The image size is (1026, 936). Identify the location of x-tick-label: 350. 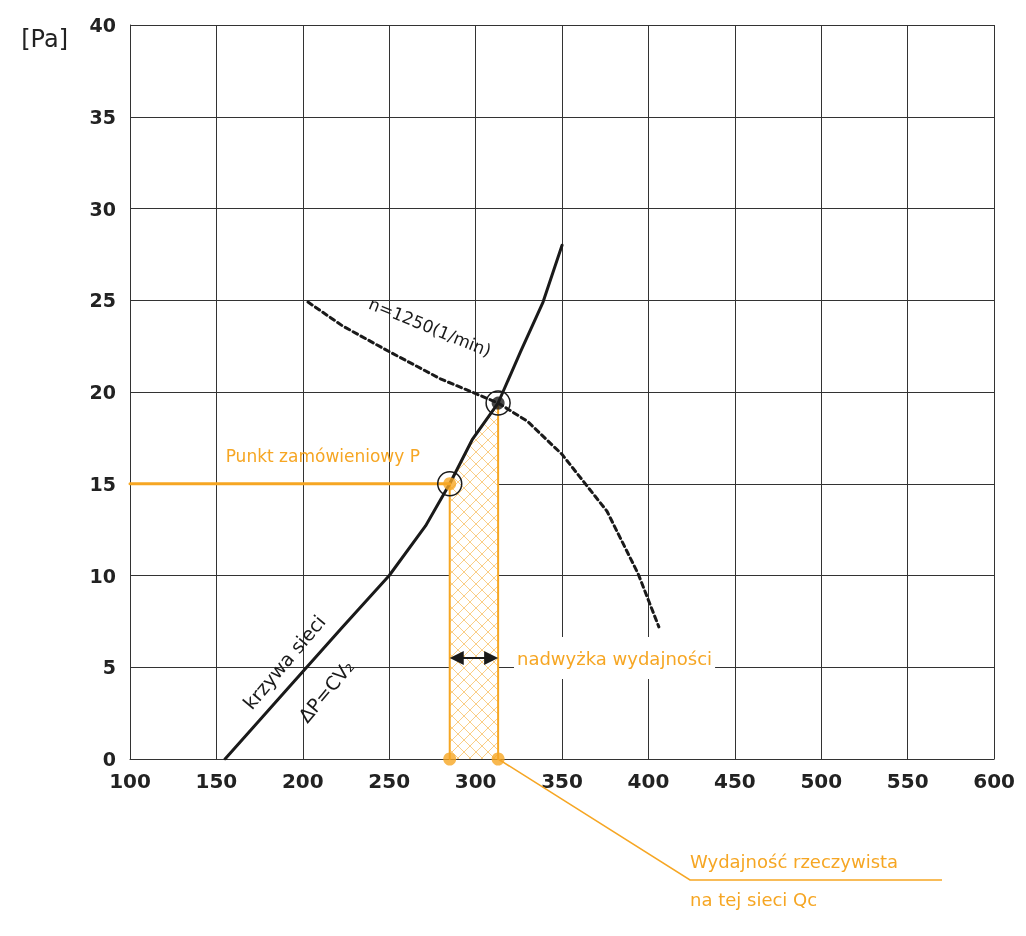
(562, 781).